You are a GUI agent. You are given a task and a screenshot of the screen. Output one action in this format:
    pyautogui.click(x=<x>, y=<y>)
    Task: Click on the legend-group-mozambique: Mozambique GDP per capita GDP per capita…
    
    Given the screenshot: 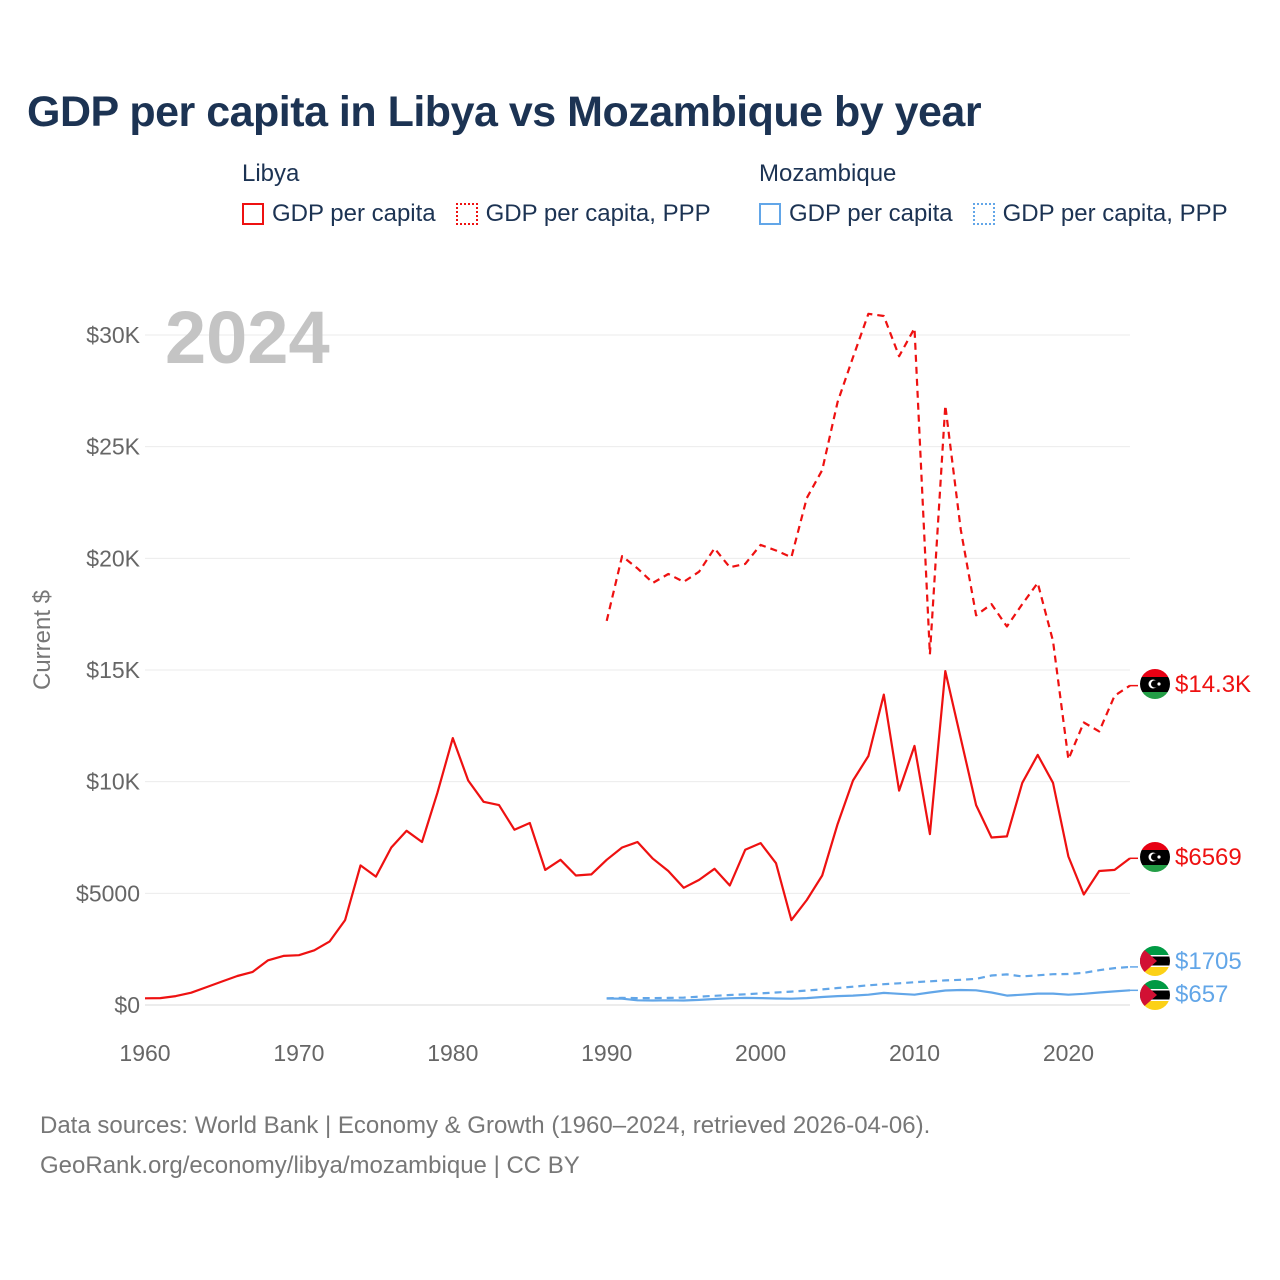 What is the action you would take?
    pyautogui.click(x=993, y=194)
    